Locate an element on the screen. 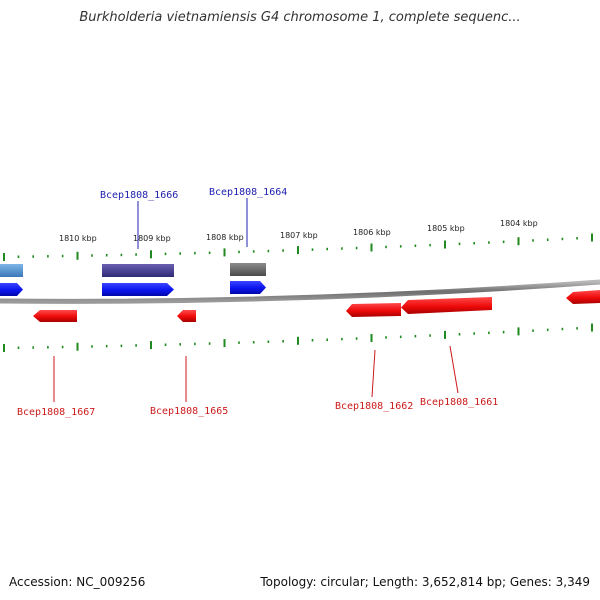 This screenshot has height=600, width=600. tick-label-1807: 1807 kbp is located at coordinates (299, 235).